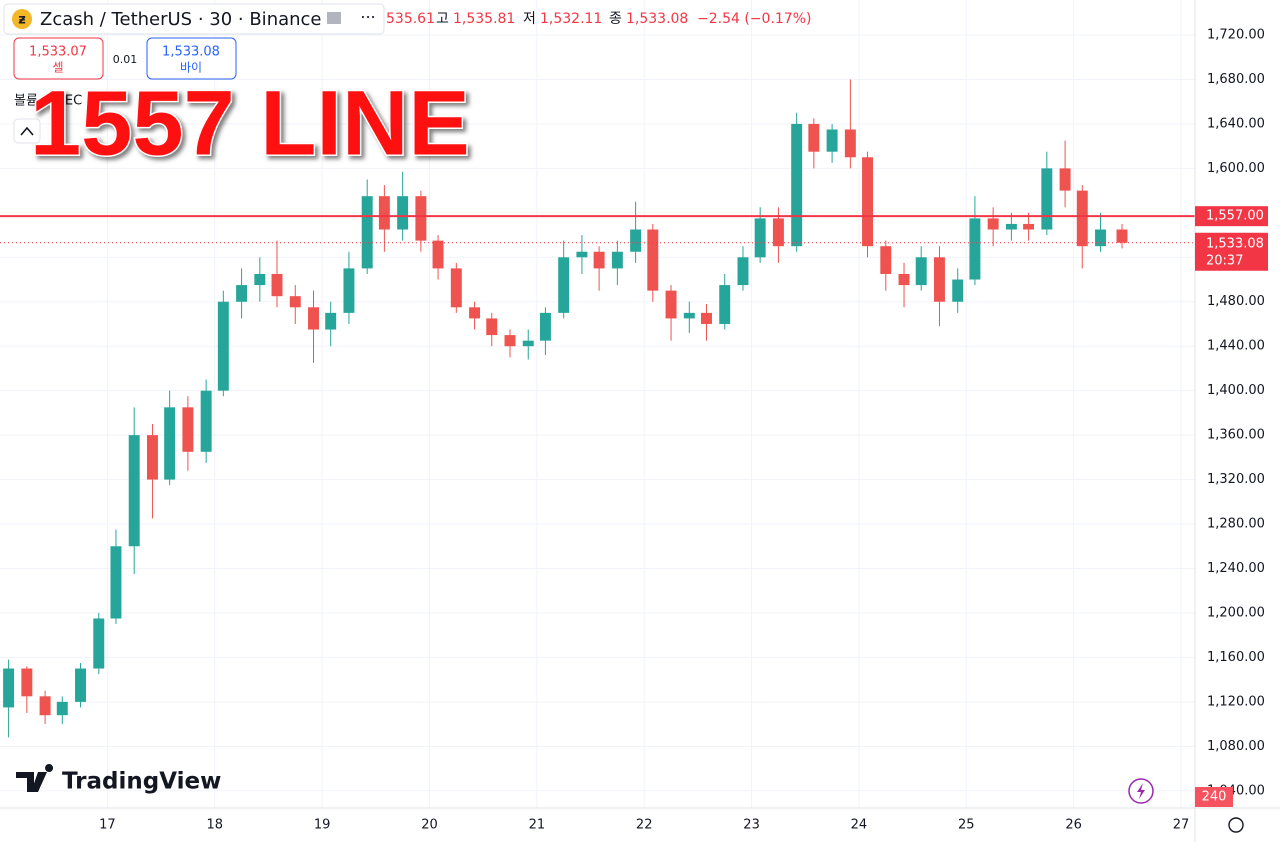 The image size is (1280, 842). What do you see at coordinates (1235, 243) in the screenshot?
I see `last-price-label: 1,533.08` at bounding box center [1235, 243].